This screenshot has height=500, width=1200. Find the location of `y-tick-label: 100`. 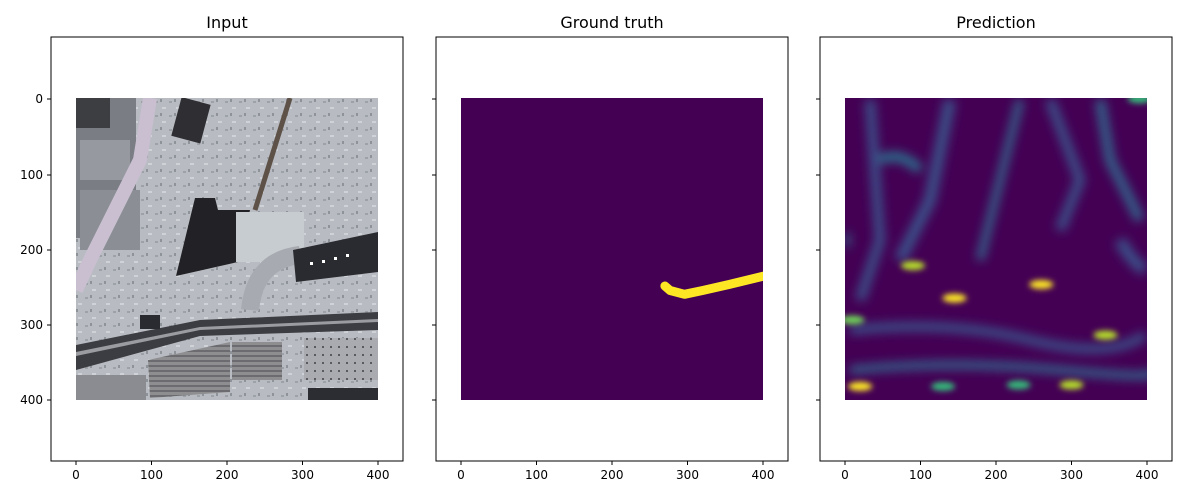

y-tick-label: 100 is located at coordinates (31, 175).